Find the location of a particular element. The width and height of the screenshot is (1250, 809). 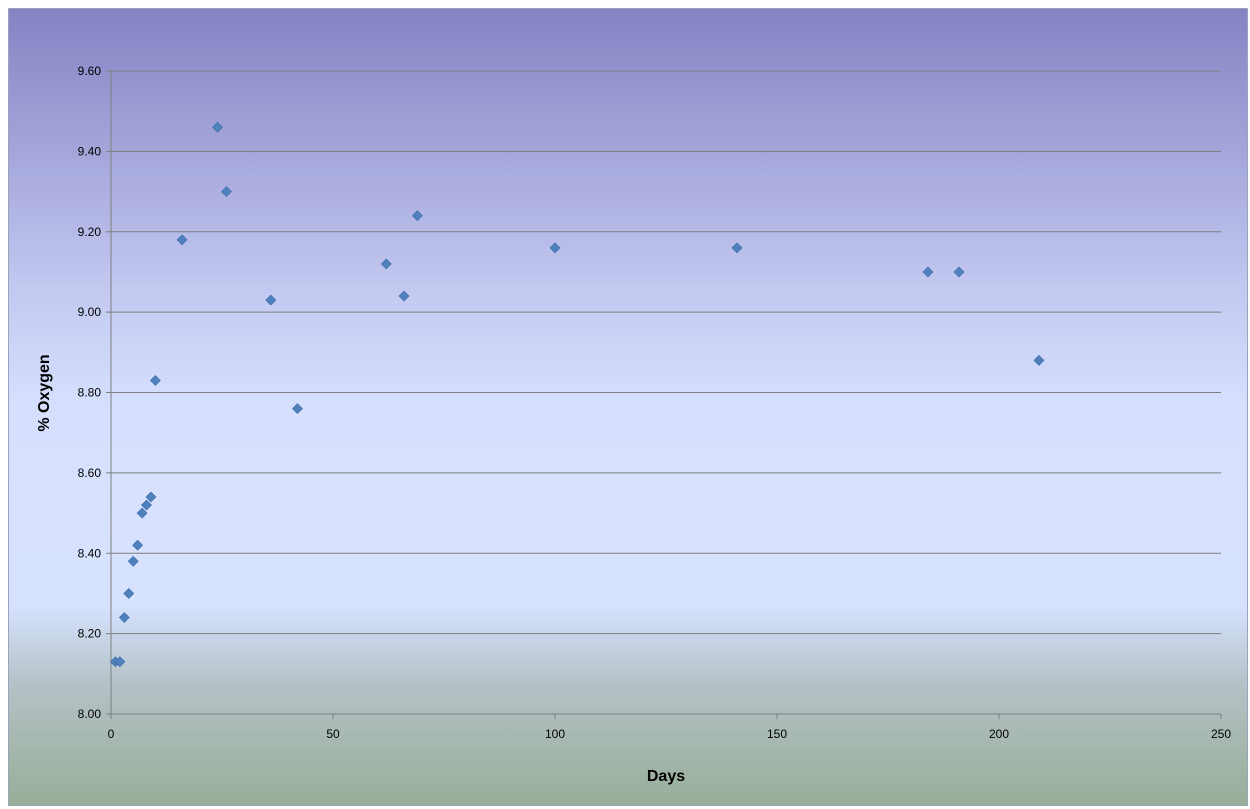

y-tick-label: 8.60 is located at coordinates (90, 473).